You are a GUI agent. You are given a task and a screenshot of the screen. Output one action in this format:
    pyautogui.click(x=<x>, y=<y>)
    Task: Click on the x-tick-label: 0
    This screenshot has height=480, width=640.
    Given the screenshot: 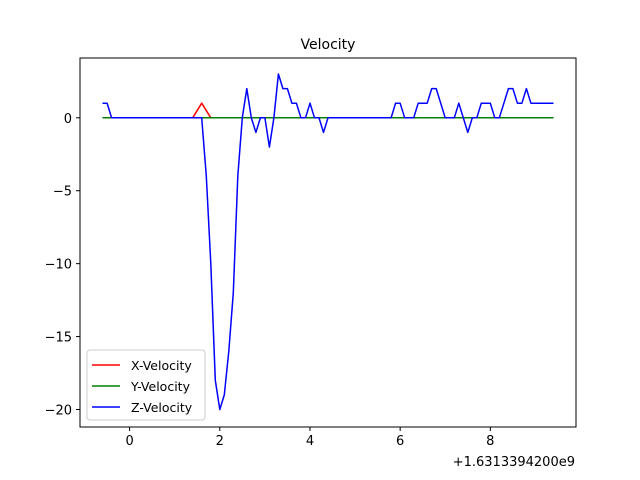 What is the action you would take?
    pyautogui.click(x=129, y=441)
    